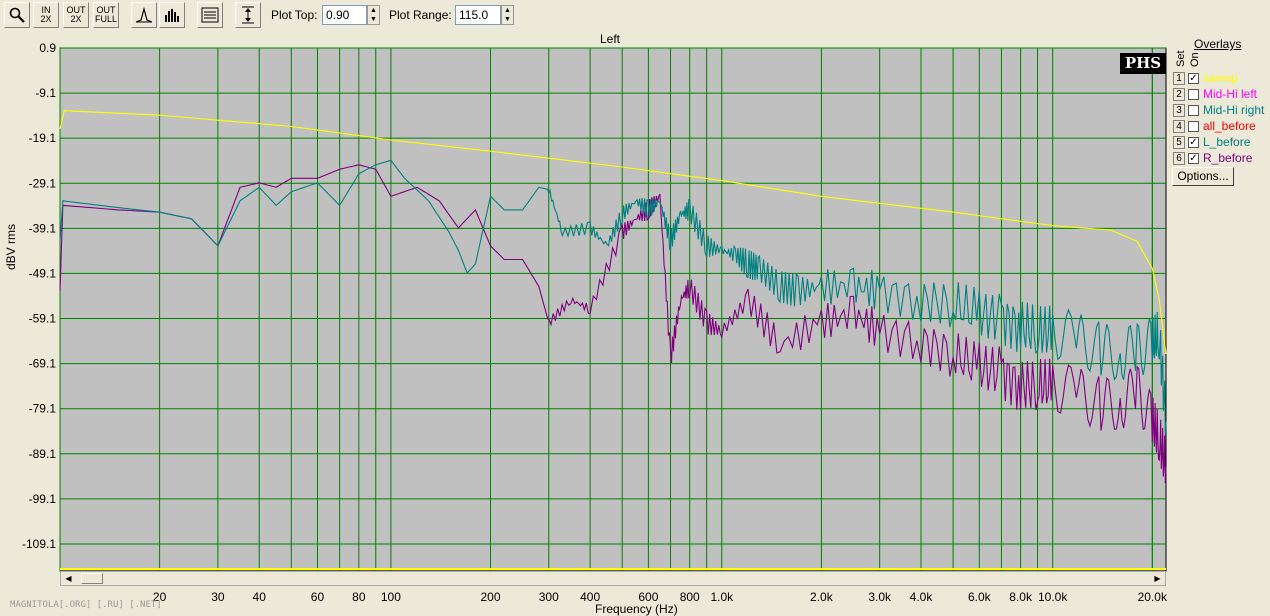 This screenshot has width=1270, height=616. Describe the element at coordinates (1021, 597) in the screenshot. I see `x-tick-label: 8.0k` at that location.